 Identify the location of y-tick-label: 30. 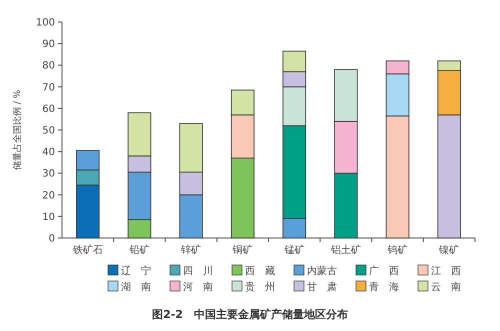
(48, 174).